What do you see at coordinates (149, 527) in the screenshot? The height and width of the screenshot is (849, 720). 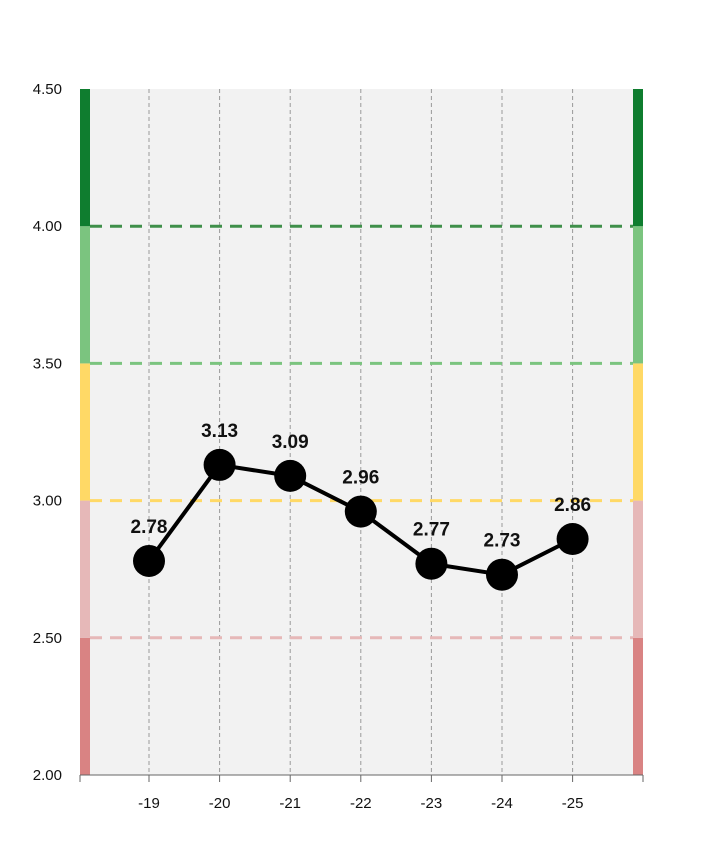 I see `data-label: 2.78` at bounding box center [149, 527].